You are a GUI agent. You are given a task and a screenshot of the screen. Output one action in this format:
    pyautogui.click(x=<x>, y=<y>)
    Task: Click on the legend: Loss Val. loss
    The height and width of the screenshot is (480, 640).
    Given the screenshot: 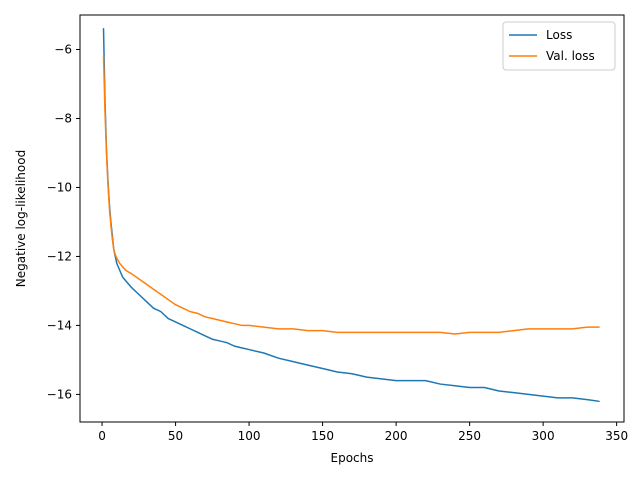 What is the action you would take?
    pyautogui.click(x=559, y=46)
    